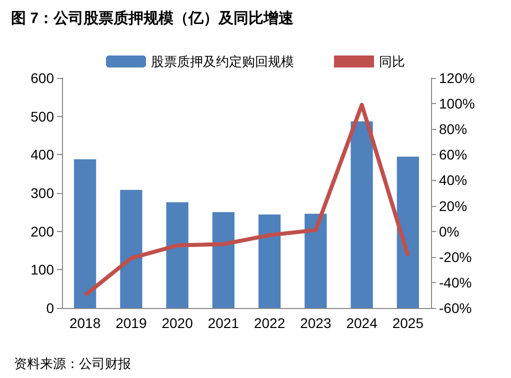 The width and height of the screenshot is (511, 378). Describe the element at coordinates (42, 116) in the screenshot. I see `y-tick-label: 500` at that location.